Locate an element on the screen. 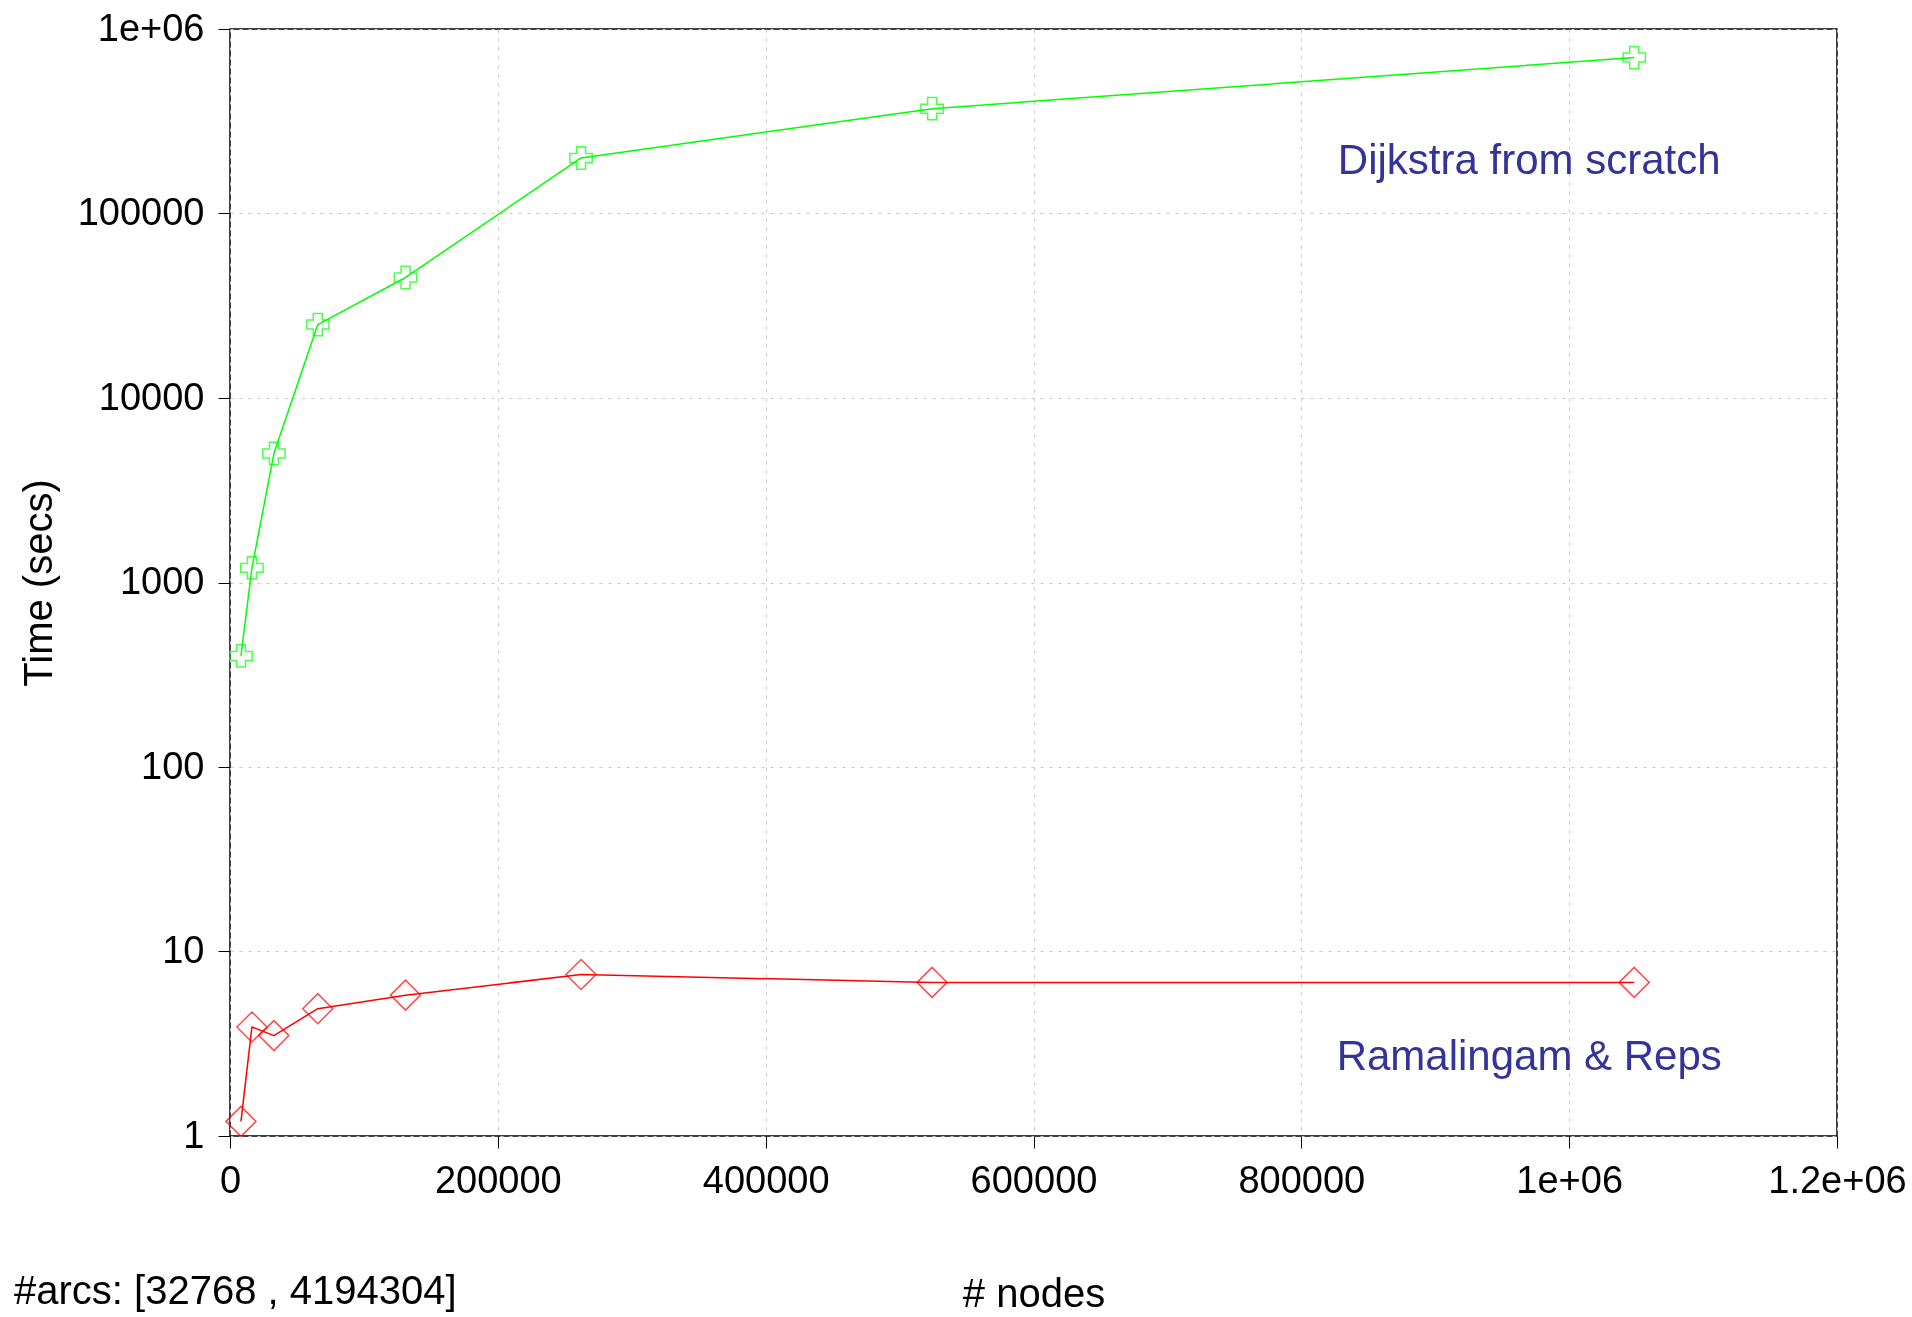  text: #arcs: [32768 , 4194304] is located at coordinates (235, 1290).